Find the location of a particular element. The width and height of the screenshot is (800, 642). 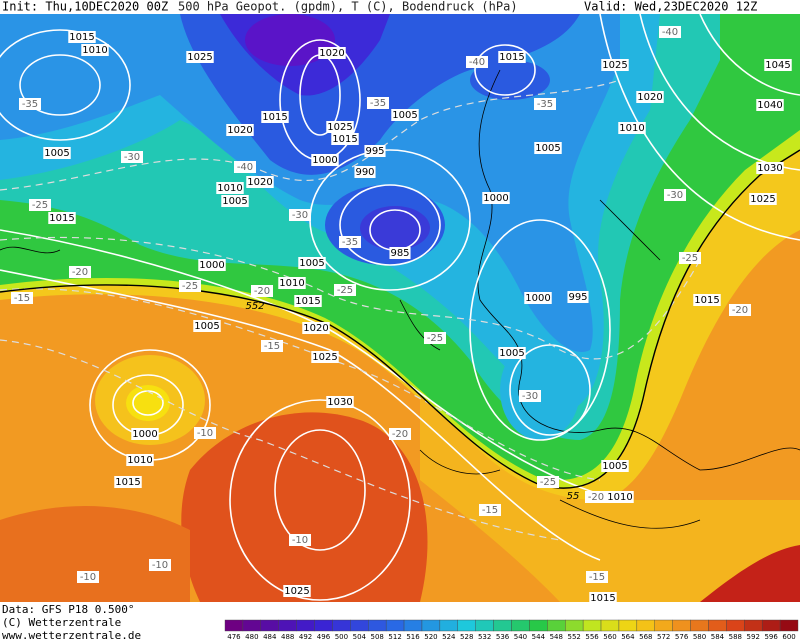

colorbar-label: 564 is located at coordinates (628, 637).